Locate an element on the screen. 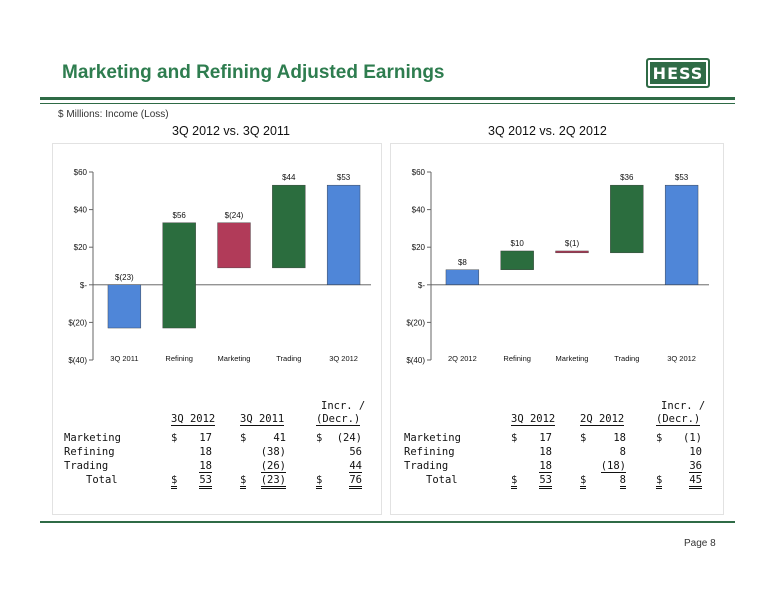 Image resolution: width=776 pixels, height=600 pixels. value-col2: (26) is located at coordinates (273, 466).